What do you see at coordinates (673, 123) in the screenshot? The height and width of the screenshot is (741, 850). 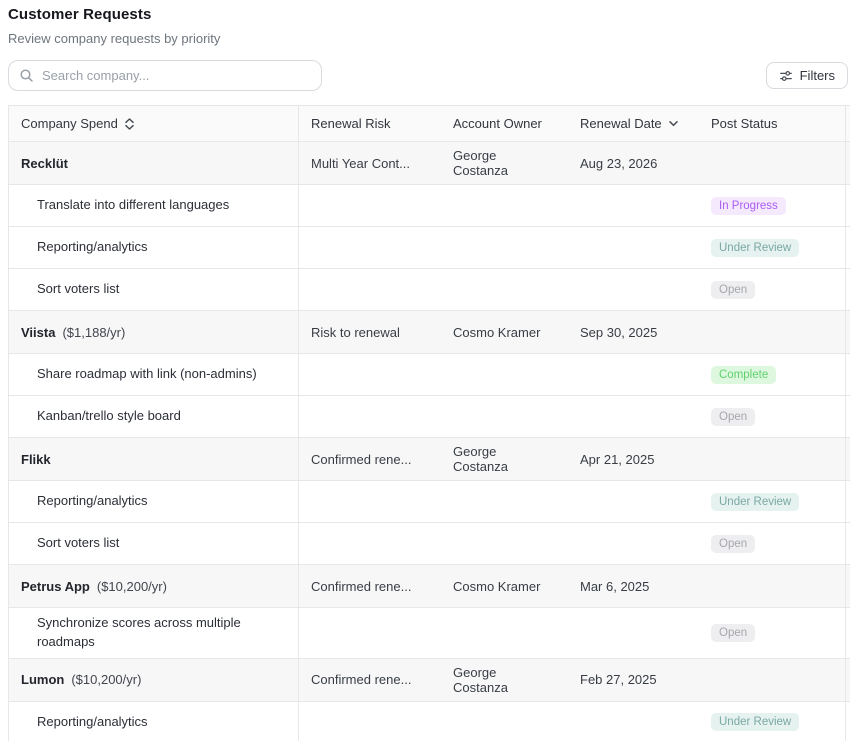 I see `chevron-down-icon` at bounding box center [673, 123].